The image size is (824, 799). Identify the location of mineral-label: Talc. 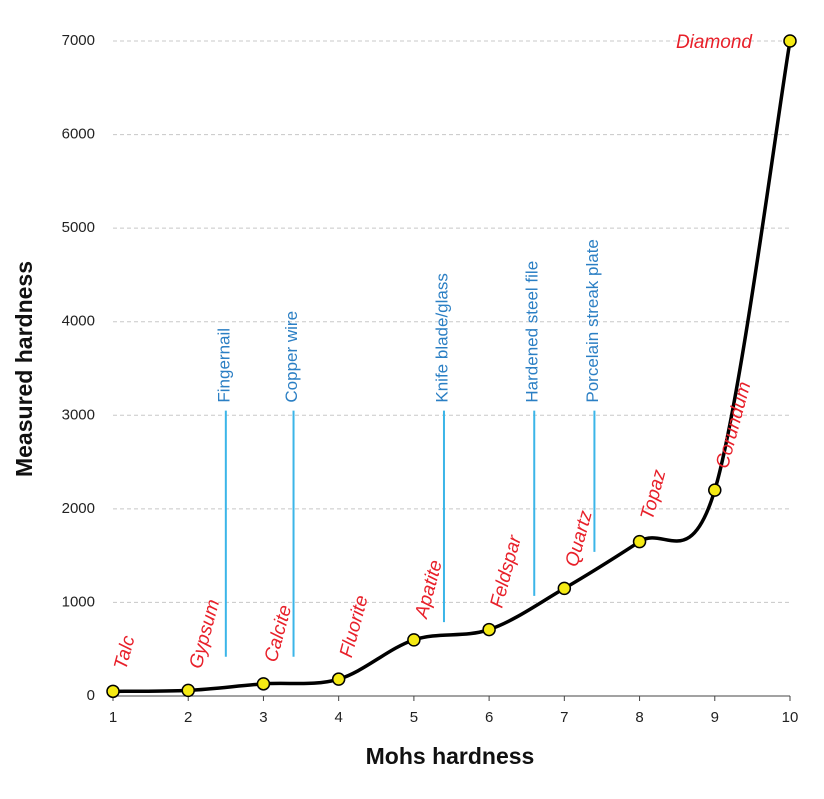
(124, 652).